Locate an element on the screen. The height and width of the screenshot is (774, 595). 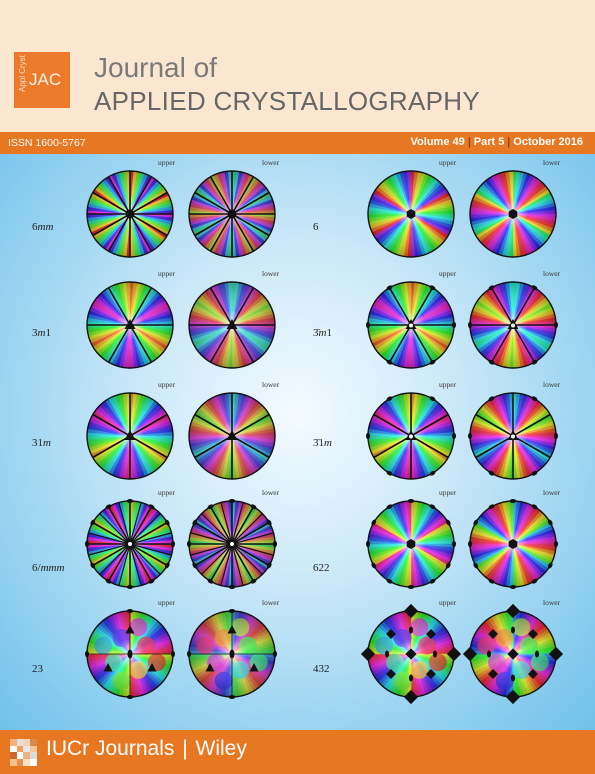
point-group-label: 6 is located at coordinates (316, 227).